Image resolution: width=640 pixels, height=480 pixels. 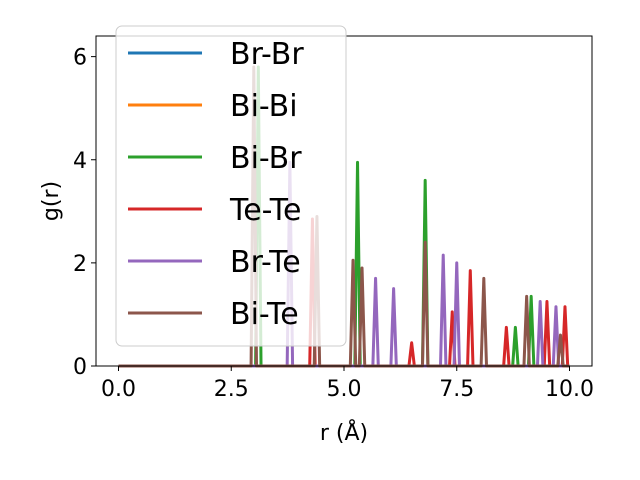 I want to click on legend-label: Br-Te, so click(x=265, y=262).